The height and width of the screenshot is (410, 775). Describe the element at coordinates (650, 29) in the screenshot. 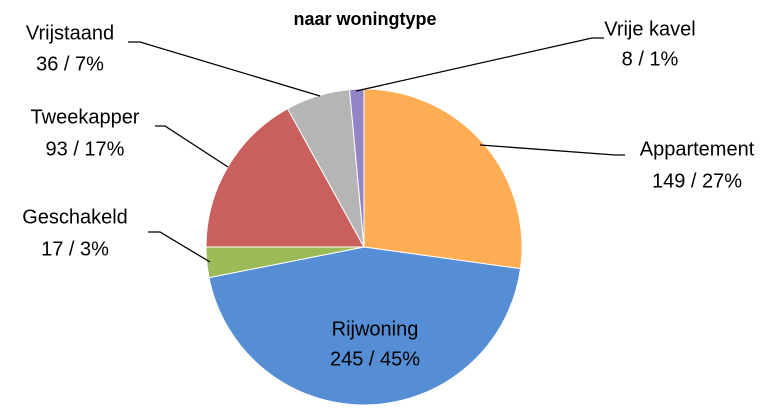

I see `slice-label: Vrije kavel` at that location.